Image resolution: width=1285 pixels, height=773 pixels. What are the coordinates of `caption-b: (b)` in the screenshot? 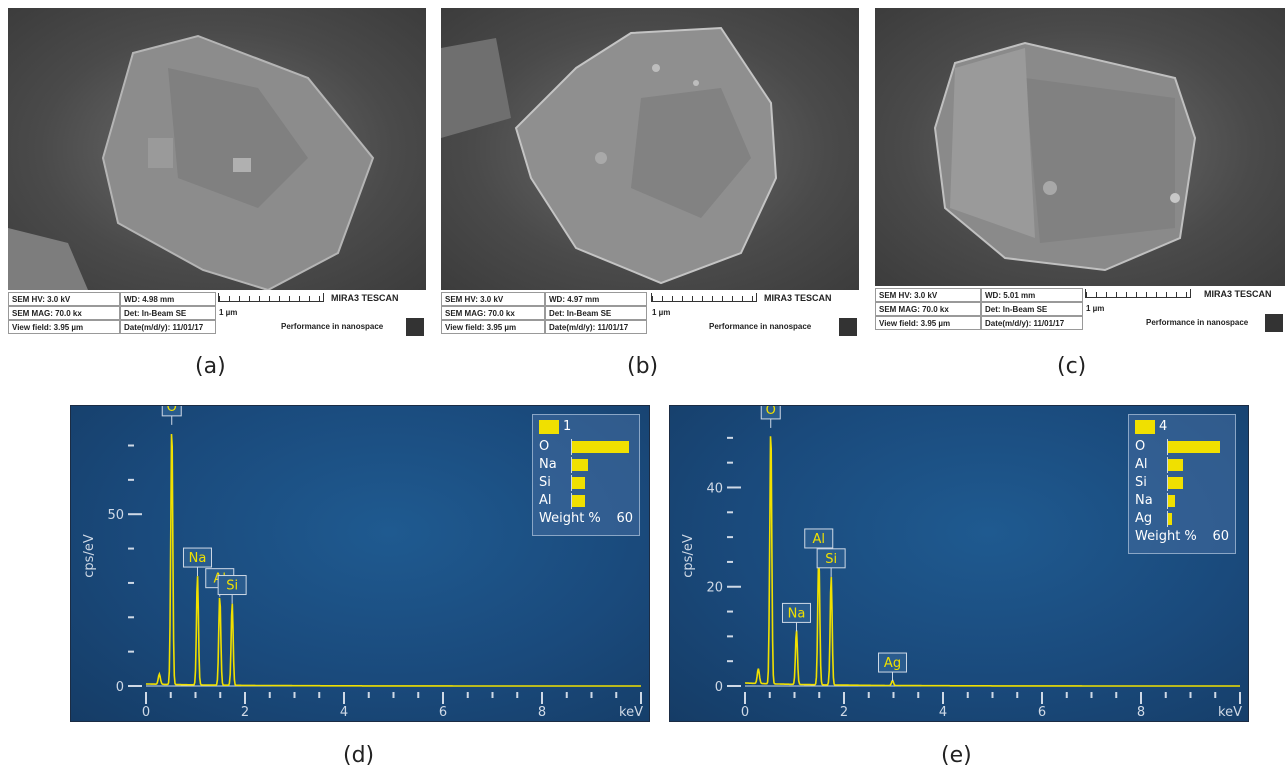 It's located at (643, 366).